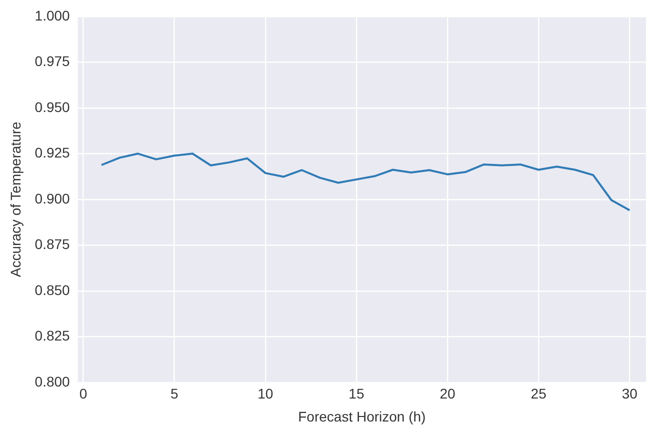  Describe the element at coordinates (362, 416) in the screenshot. I see `x-axis-title: Forecast Horizon (h)` at that location.